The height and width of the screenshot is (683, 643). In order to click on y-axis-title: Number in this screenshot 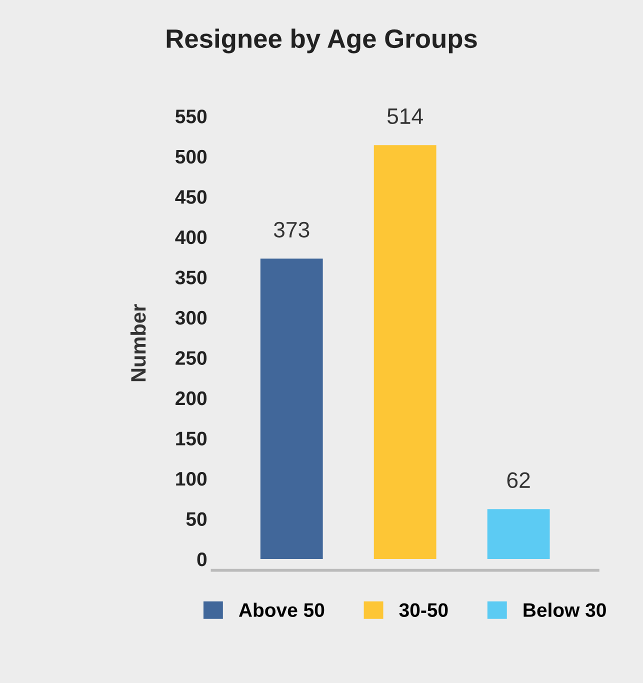, I will do `click(138, 343)`.